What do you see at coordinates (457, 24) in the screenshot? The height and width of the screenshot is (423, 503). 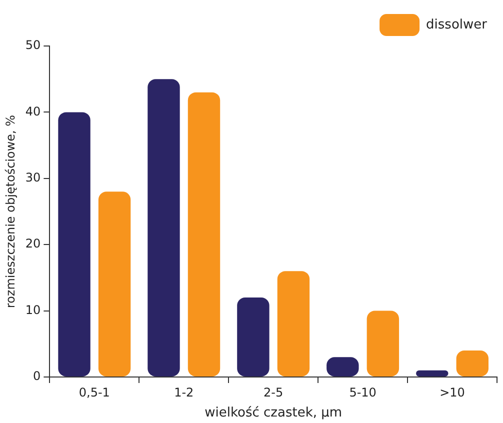 I see `legend-label: dissolwer` at bounding box center [457, 24].